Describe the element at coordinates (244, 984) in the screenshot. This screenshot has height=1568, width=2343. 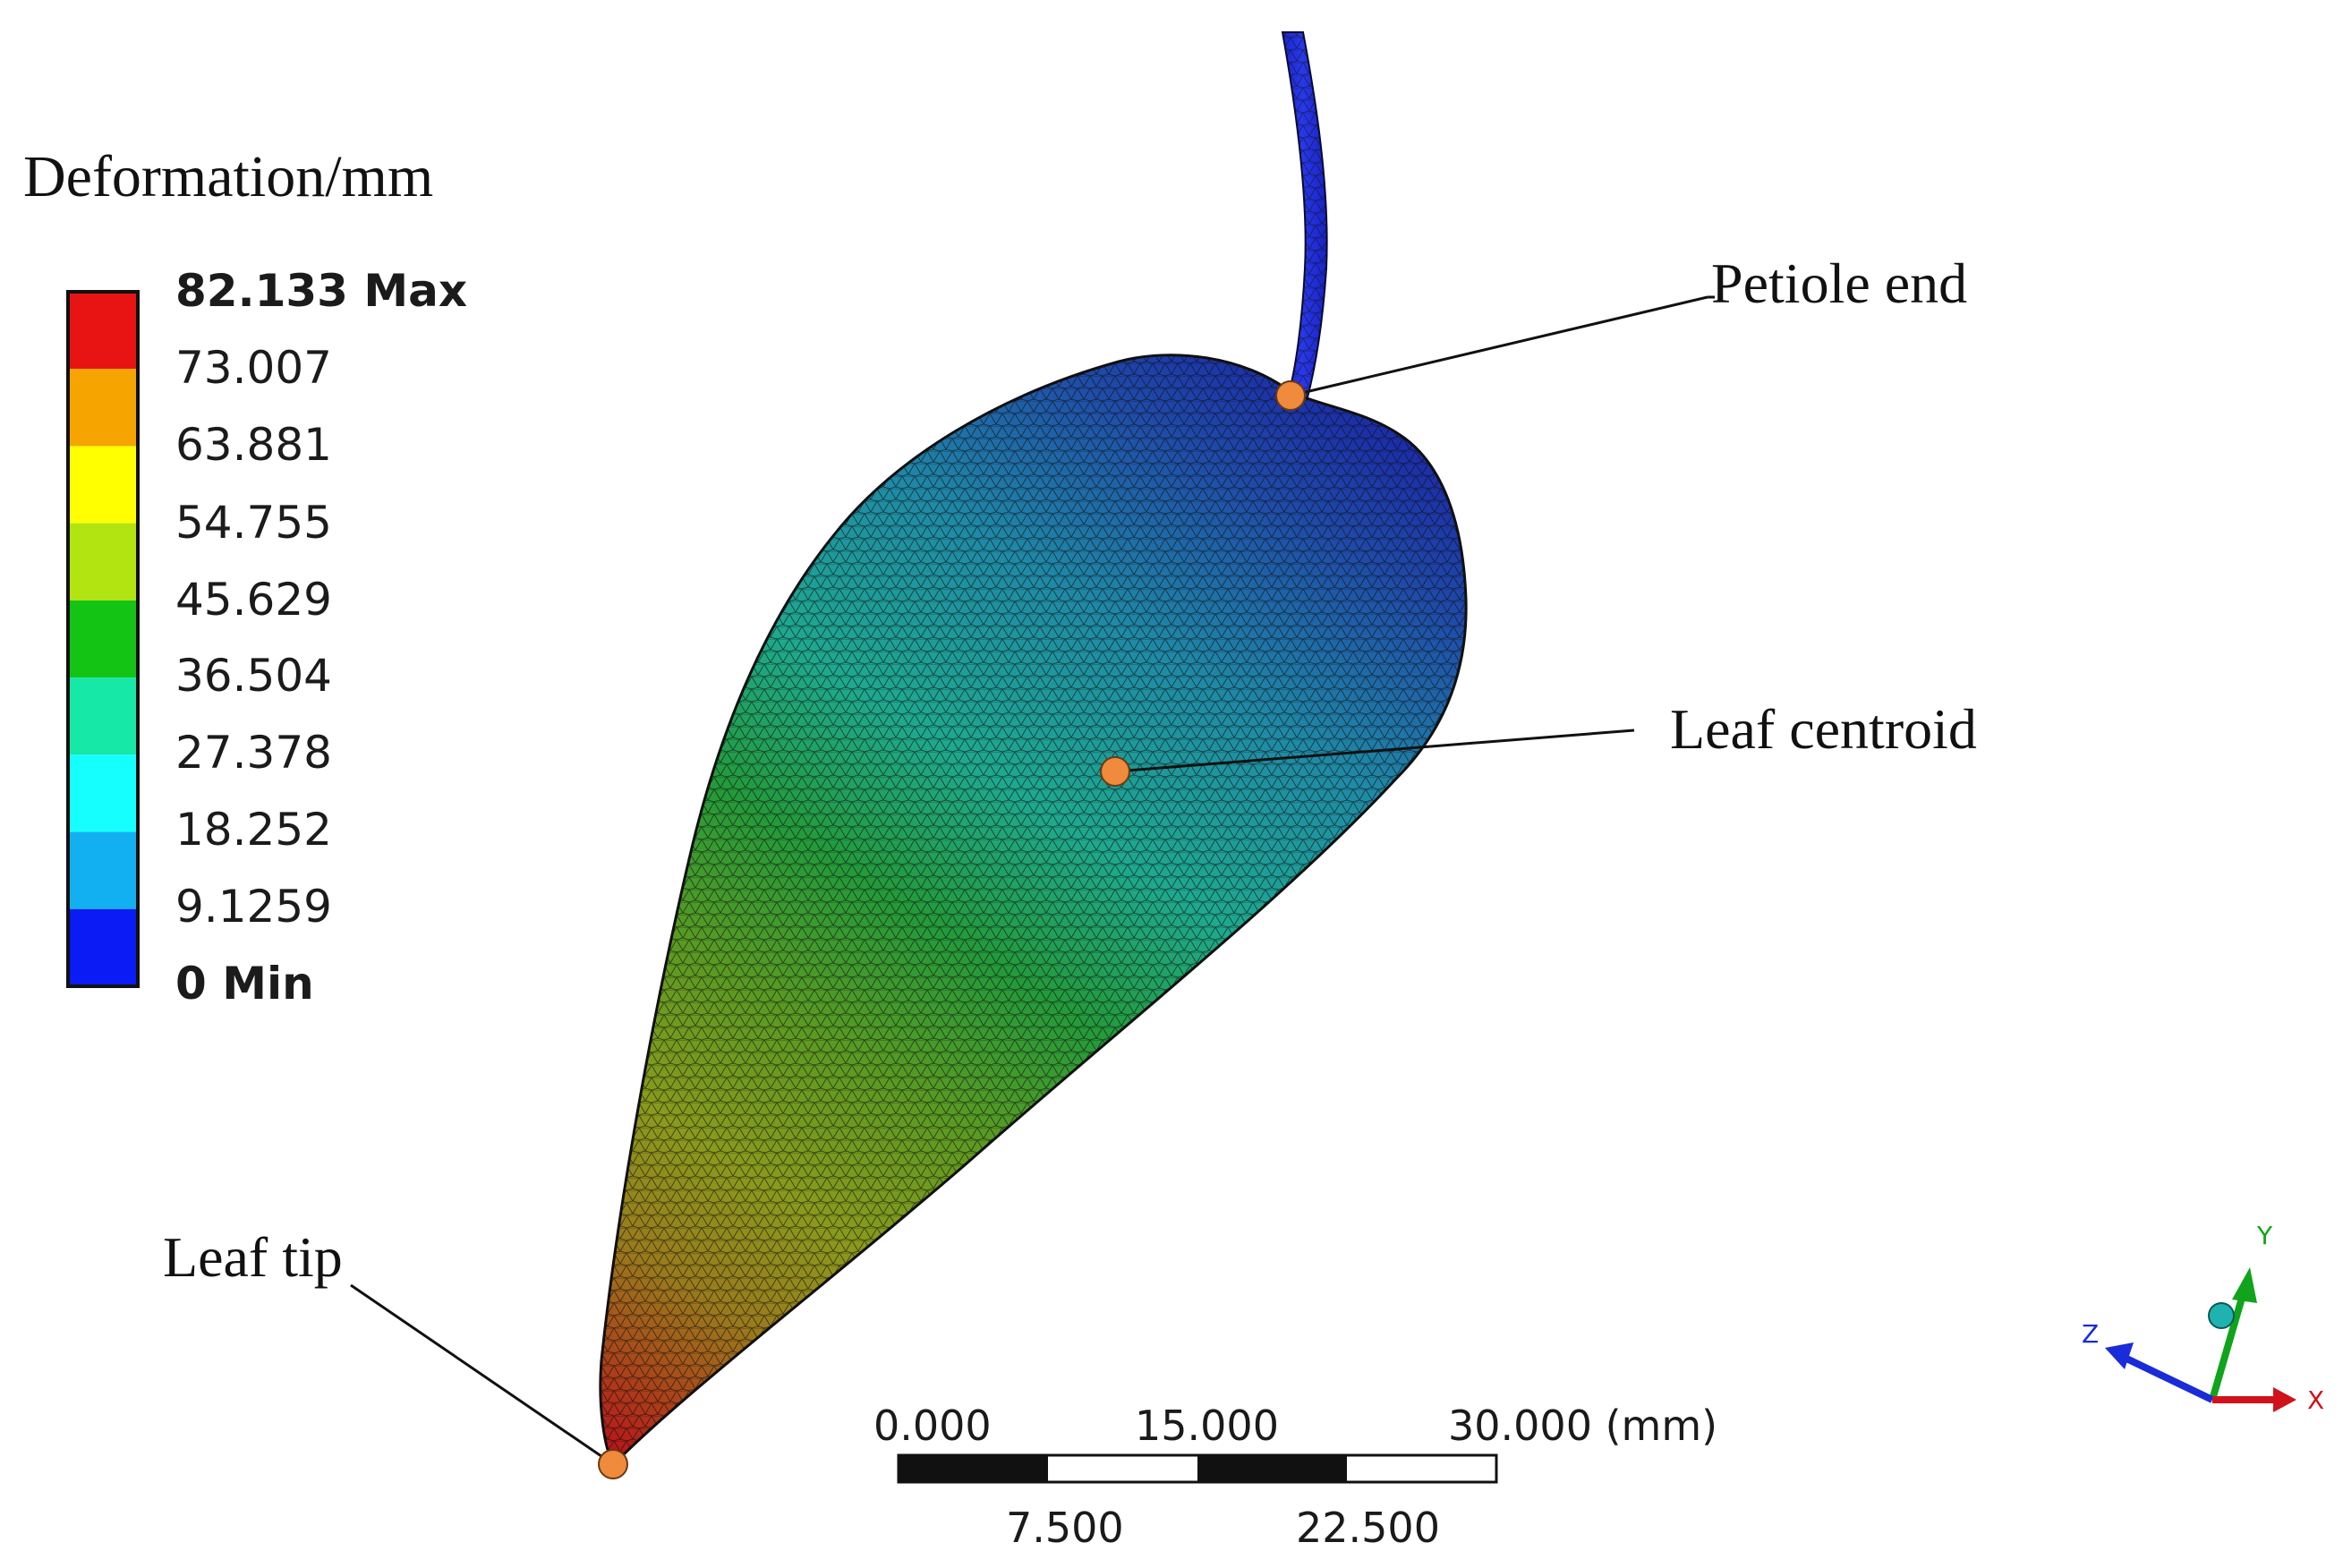
I see `legend-label-min: 0 Min` at that location.